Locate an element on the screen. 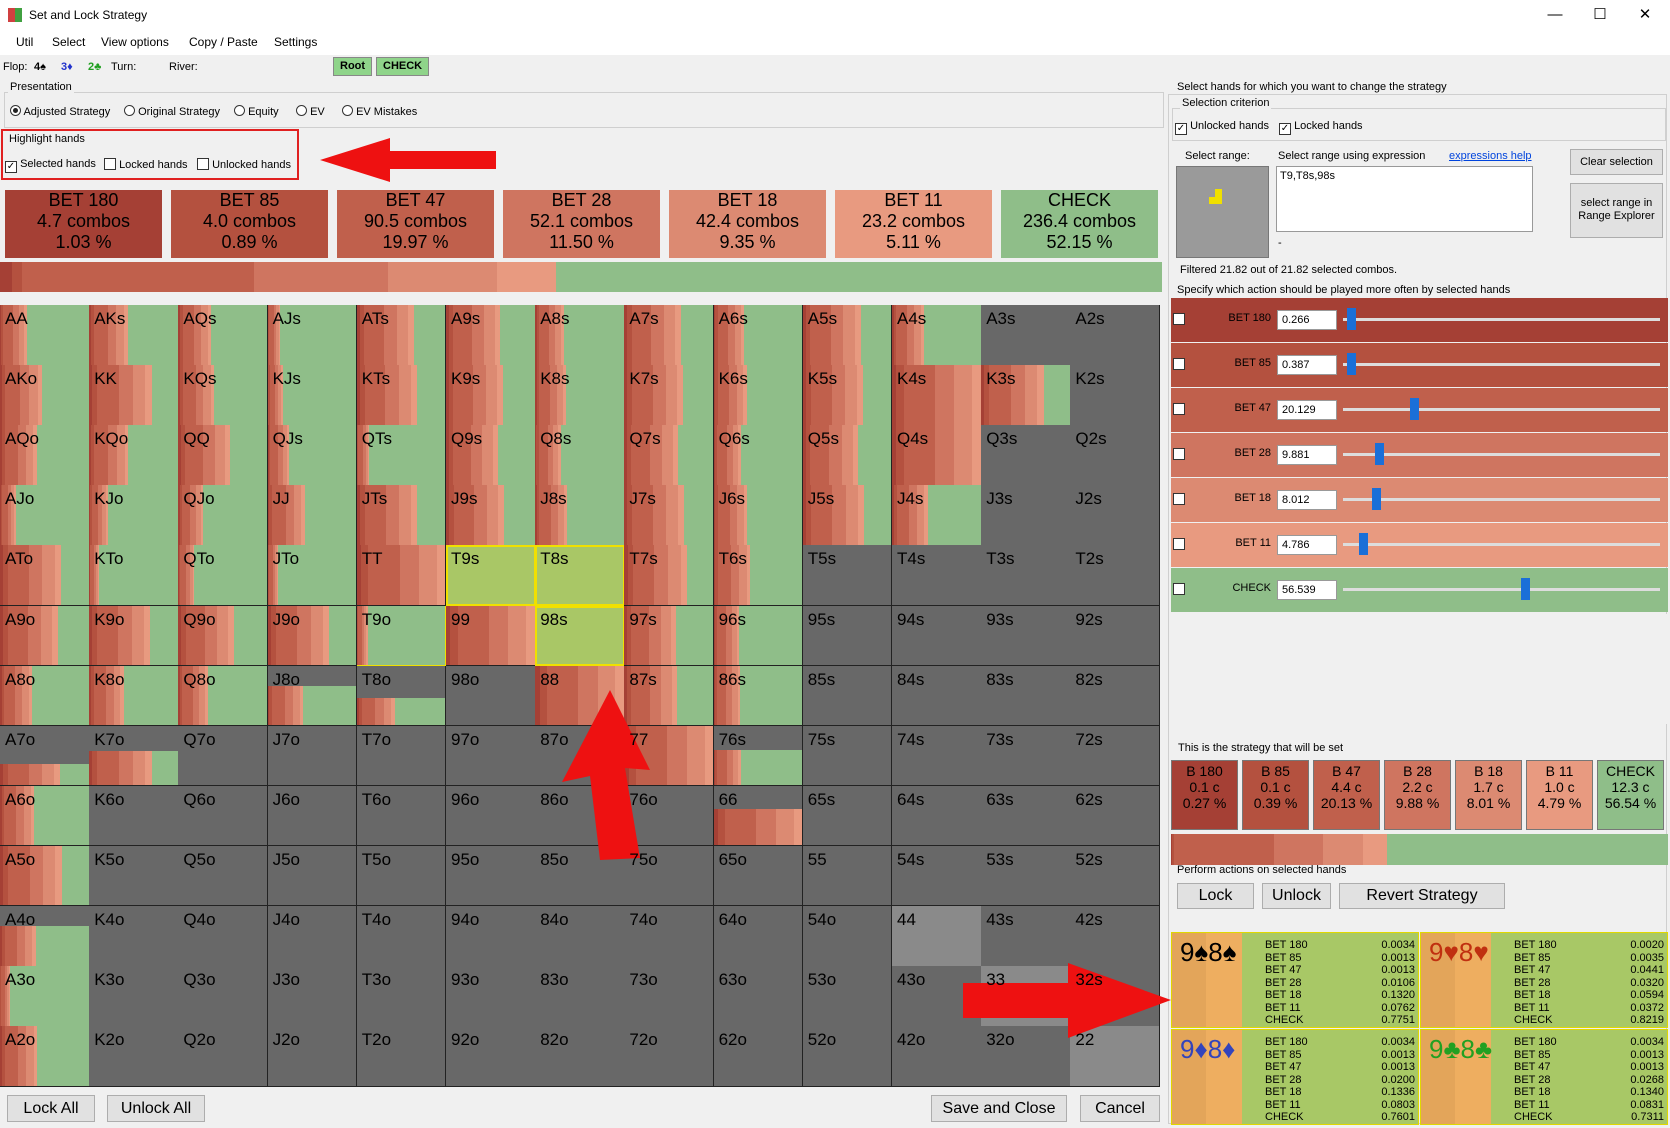 Image resolution: width=1670 pixels, height=1128 pixels. hand-cell: Q8s is located at coordinates (580, 455).